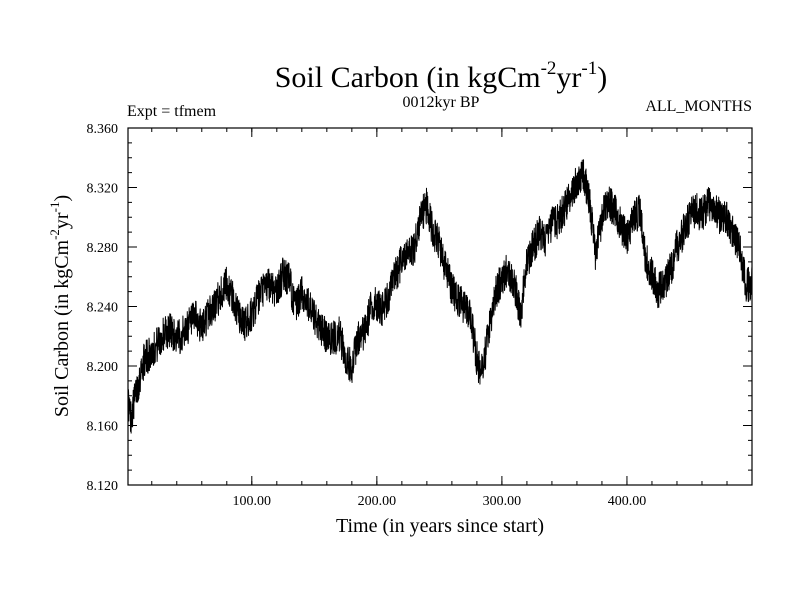 The height and width of the screenshot is (600, 800). I want to click on y-tick-label: 8.160, so click(103, 427).